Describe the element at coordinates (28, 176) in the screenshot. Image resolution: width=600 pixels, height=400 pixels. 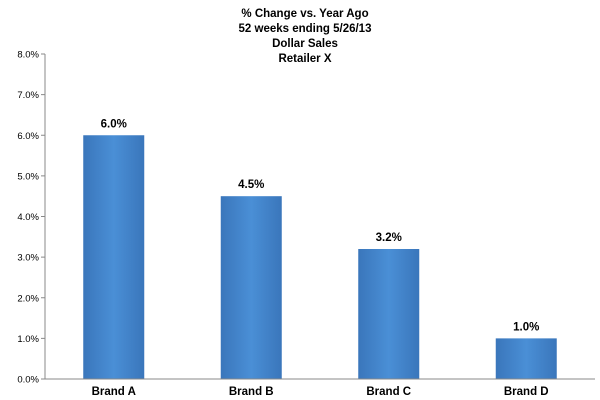
I see `y-tick-label: 5.0%` at that location.